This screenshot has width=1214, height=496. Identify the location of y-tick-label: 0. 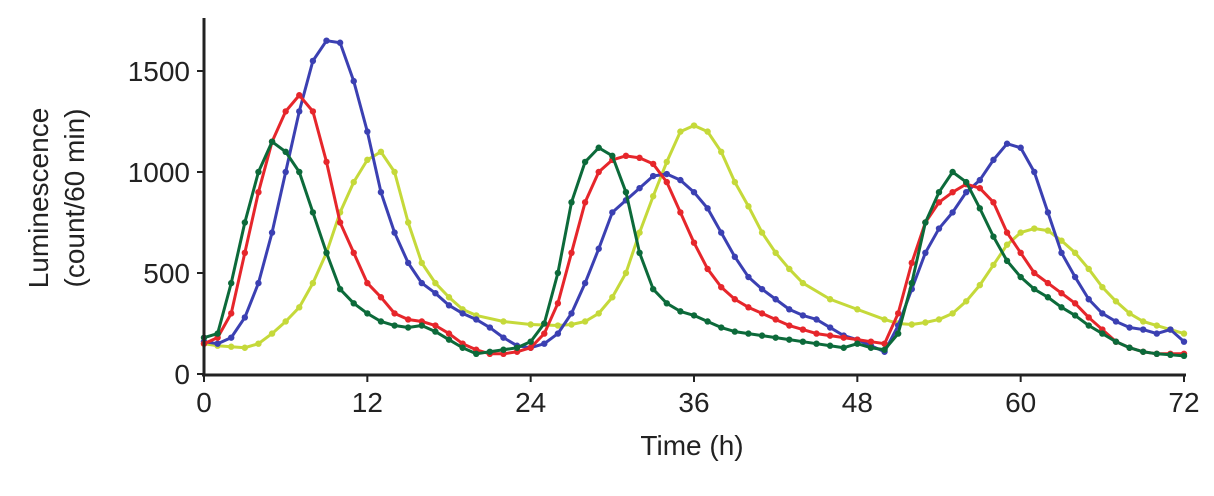
(182, 374).